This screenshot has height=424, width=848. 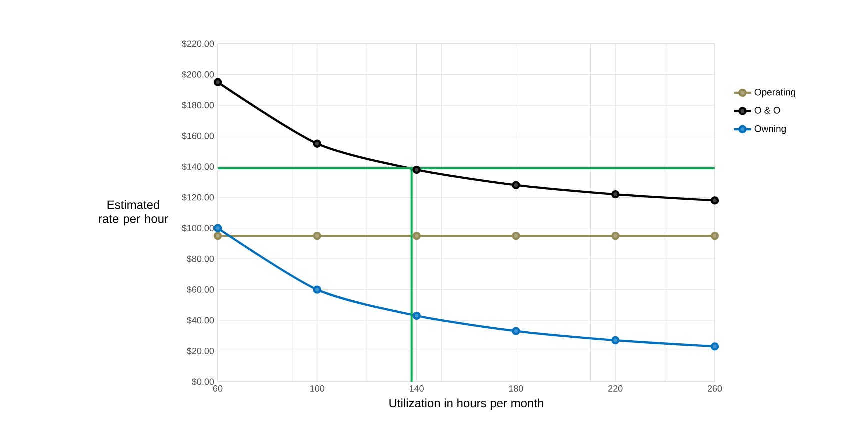 I want to click on x-tick-label: 220, so click(x=615, y=389).